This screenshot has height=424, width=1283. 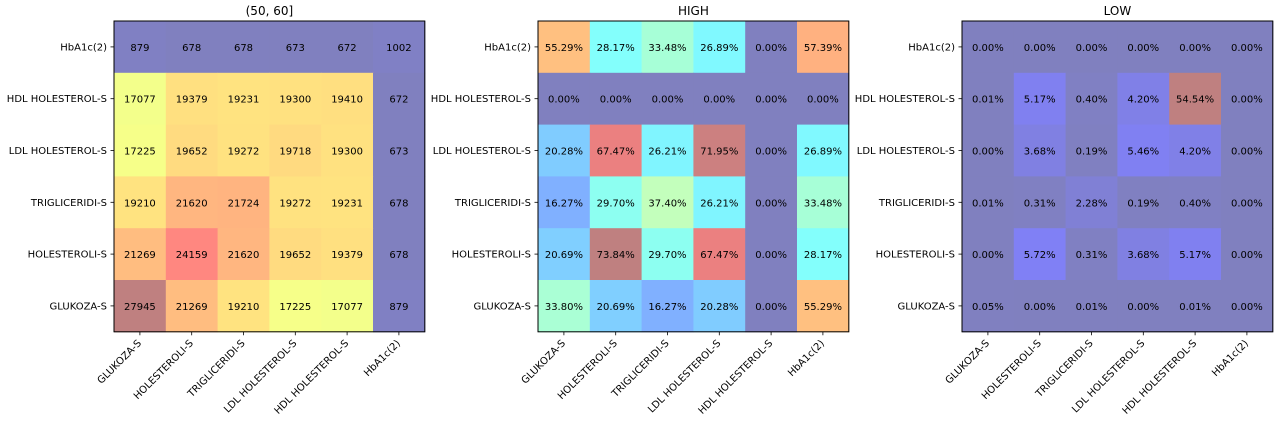 What do you see at coordinates (83, 47) in the screenshot?
I see `y-tick-label-hba1c-2: HbA1c(2)` at bounding box center [83, 47].